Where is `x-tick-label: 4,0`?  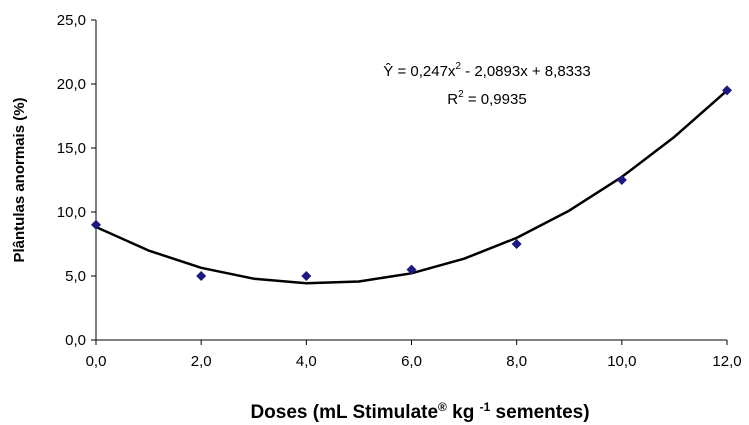 x-tick-label: 4,0 is located at coordinates (306, 361).